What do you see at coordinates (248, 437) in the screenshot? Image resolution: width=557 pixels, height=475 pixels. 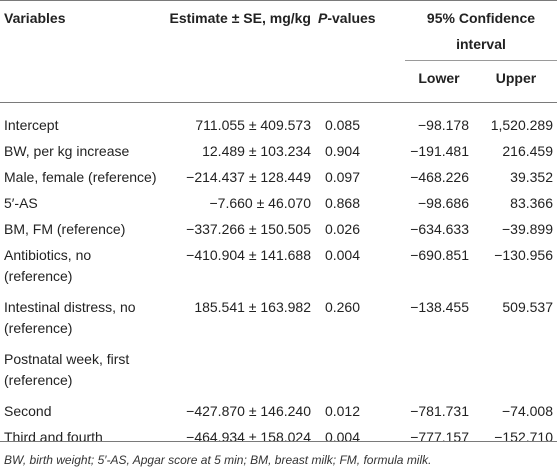 I see `table-row-estimate: −464.934 ± 158.024` at bounding box center [248, 437].